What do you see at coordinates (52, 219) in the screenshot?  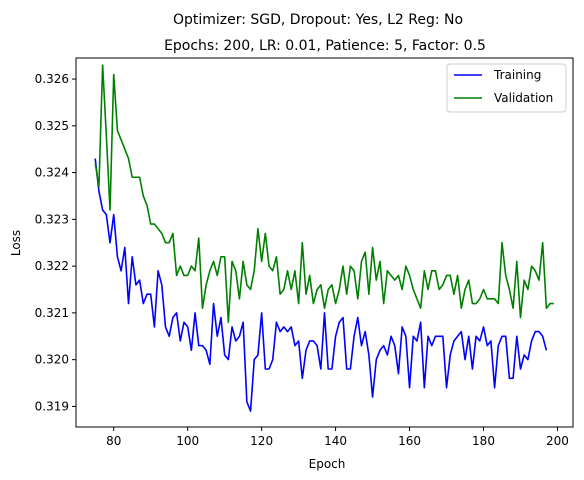 I see `y-tick-label: 0.323` at bounding box center [52, 219].